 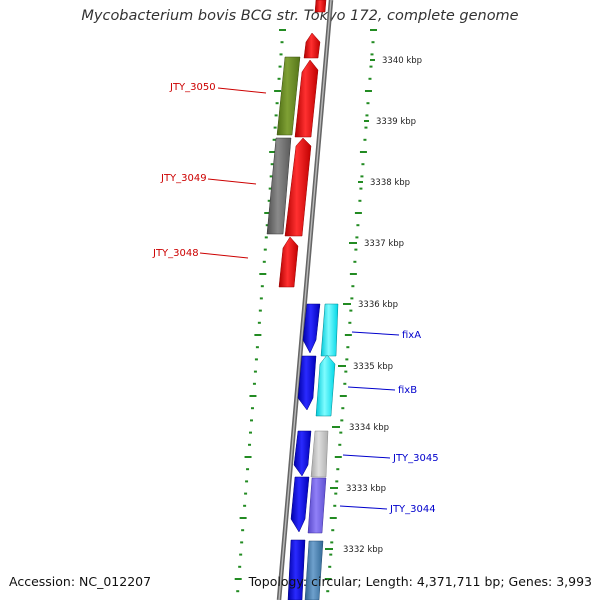 I want to click on gene-lightgray, so click(x=319, y=454).